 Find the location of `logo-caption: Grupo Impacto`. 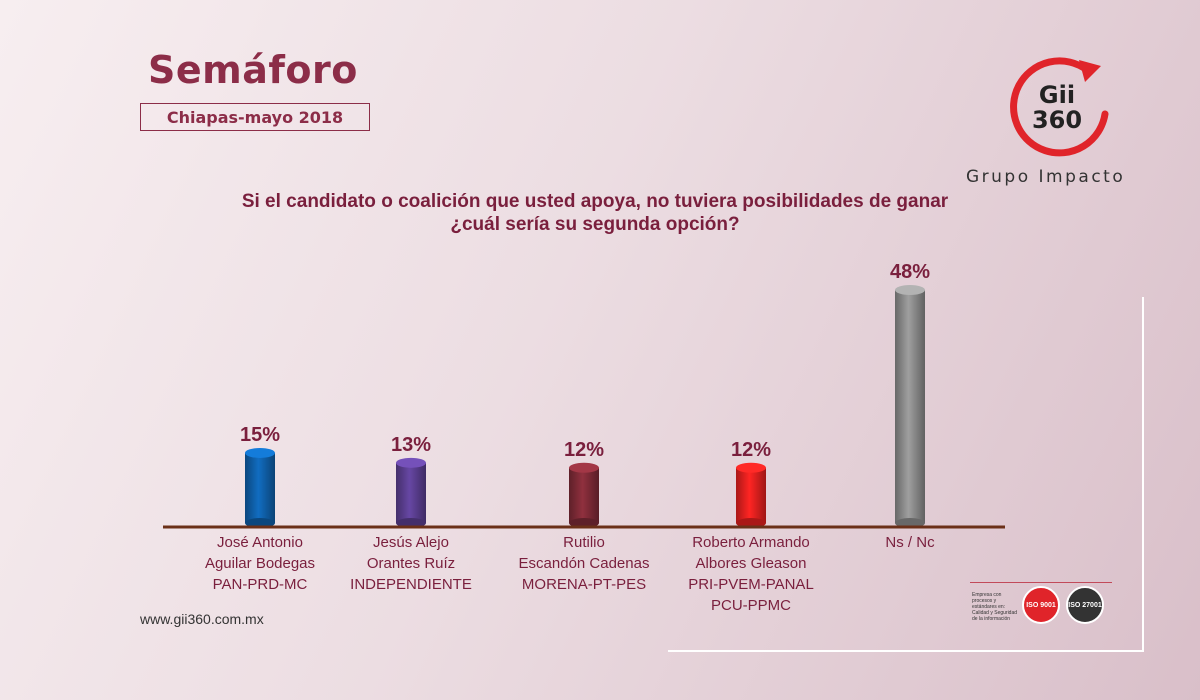

logo-caption: Grupo Impacto is located at coordinates (1046, 177).